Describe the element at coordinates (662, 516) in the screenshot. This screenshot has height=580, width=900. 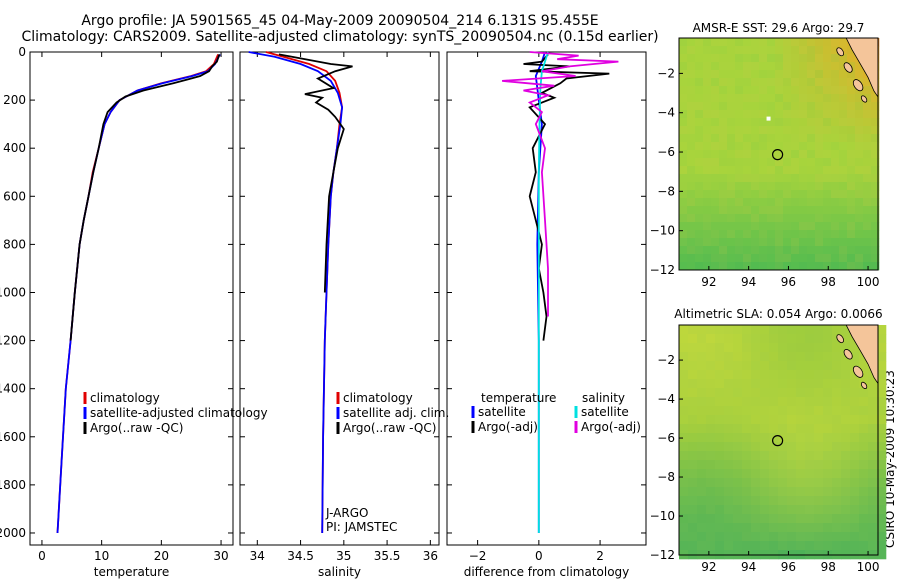
I see `y-tick-label: −10` at that location.